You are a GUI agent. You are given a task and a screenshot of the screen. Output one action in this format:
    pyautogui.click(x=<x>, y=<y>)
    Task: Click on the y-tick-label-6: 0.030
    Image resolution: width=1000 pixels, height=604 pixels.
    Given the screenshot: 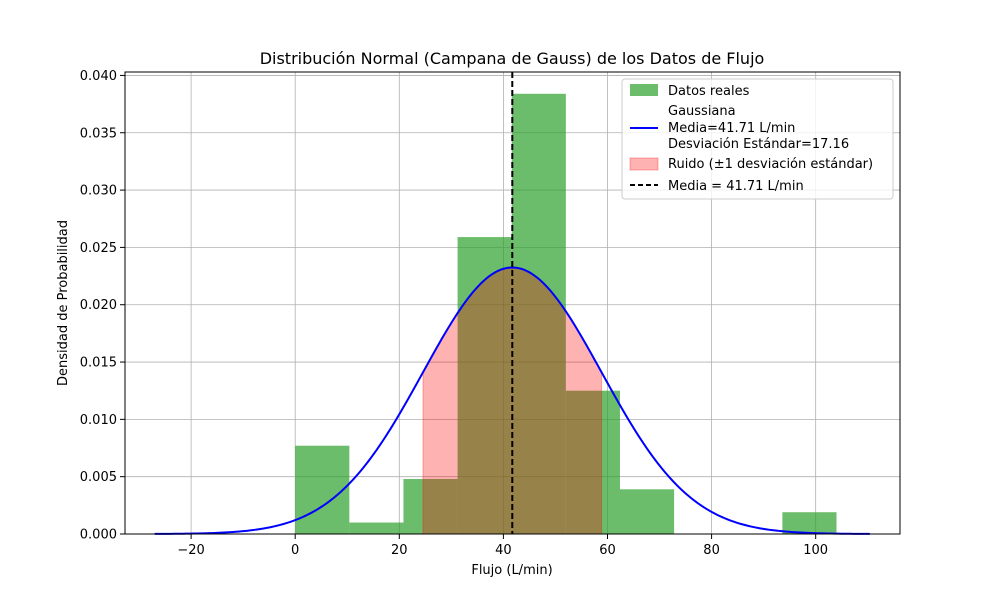 What is the action you would take?
    pyautogui.click(x=98, y=191)
    